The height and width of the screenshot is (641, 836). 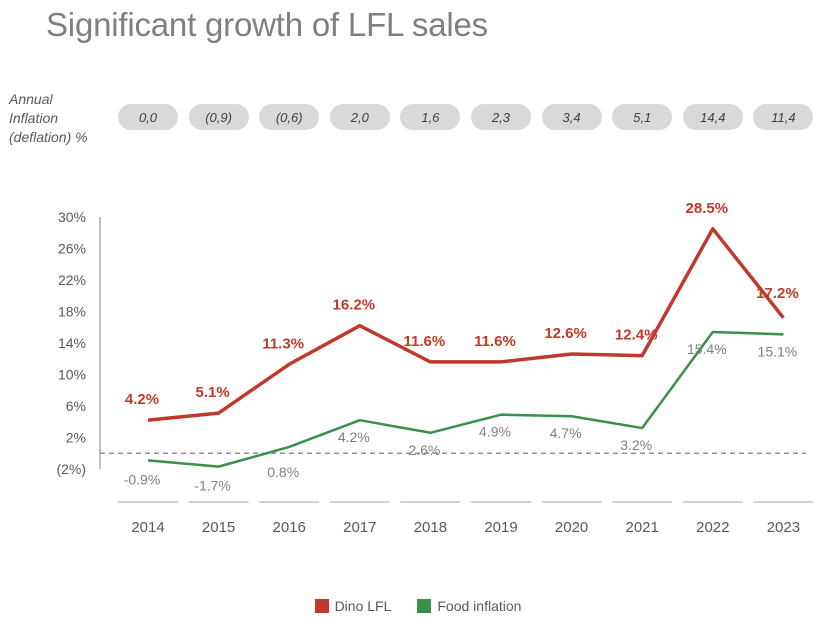 I want to click on data-label-food-inflation: 4.2%, so click(x=354, y=437).